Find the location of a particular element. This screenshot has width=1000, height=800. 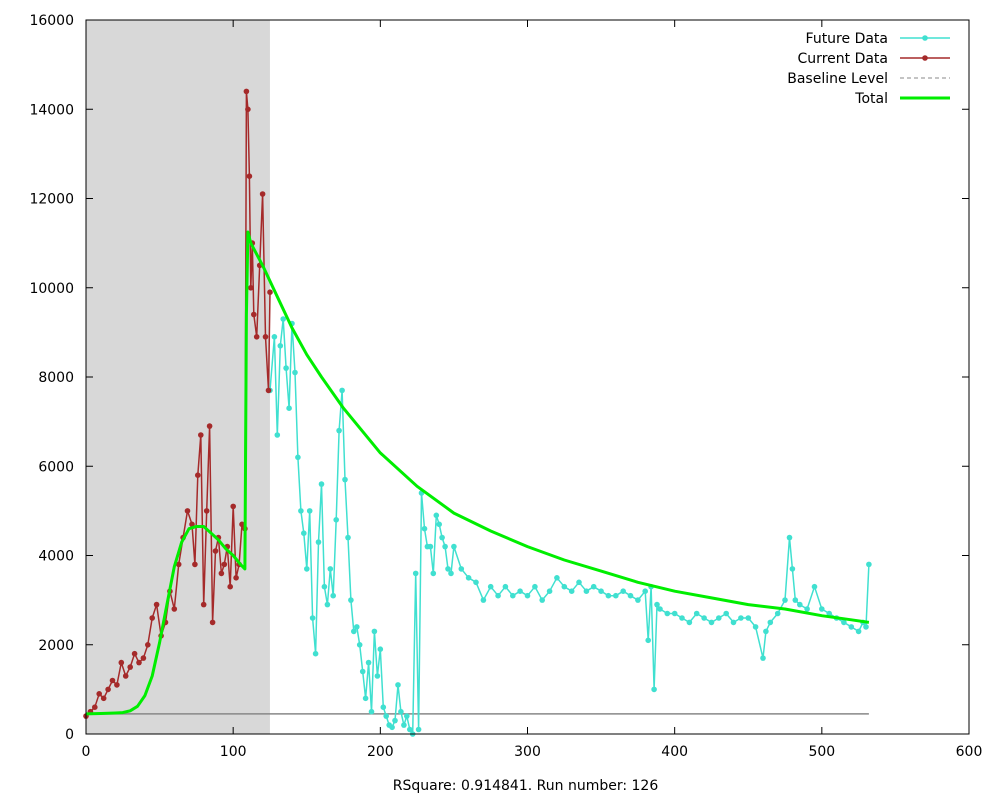

x-axis-label: RSquare: 0.914841. Run number: 126 is located at coordinates (526, 786).